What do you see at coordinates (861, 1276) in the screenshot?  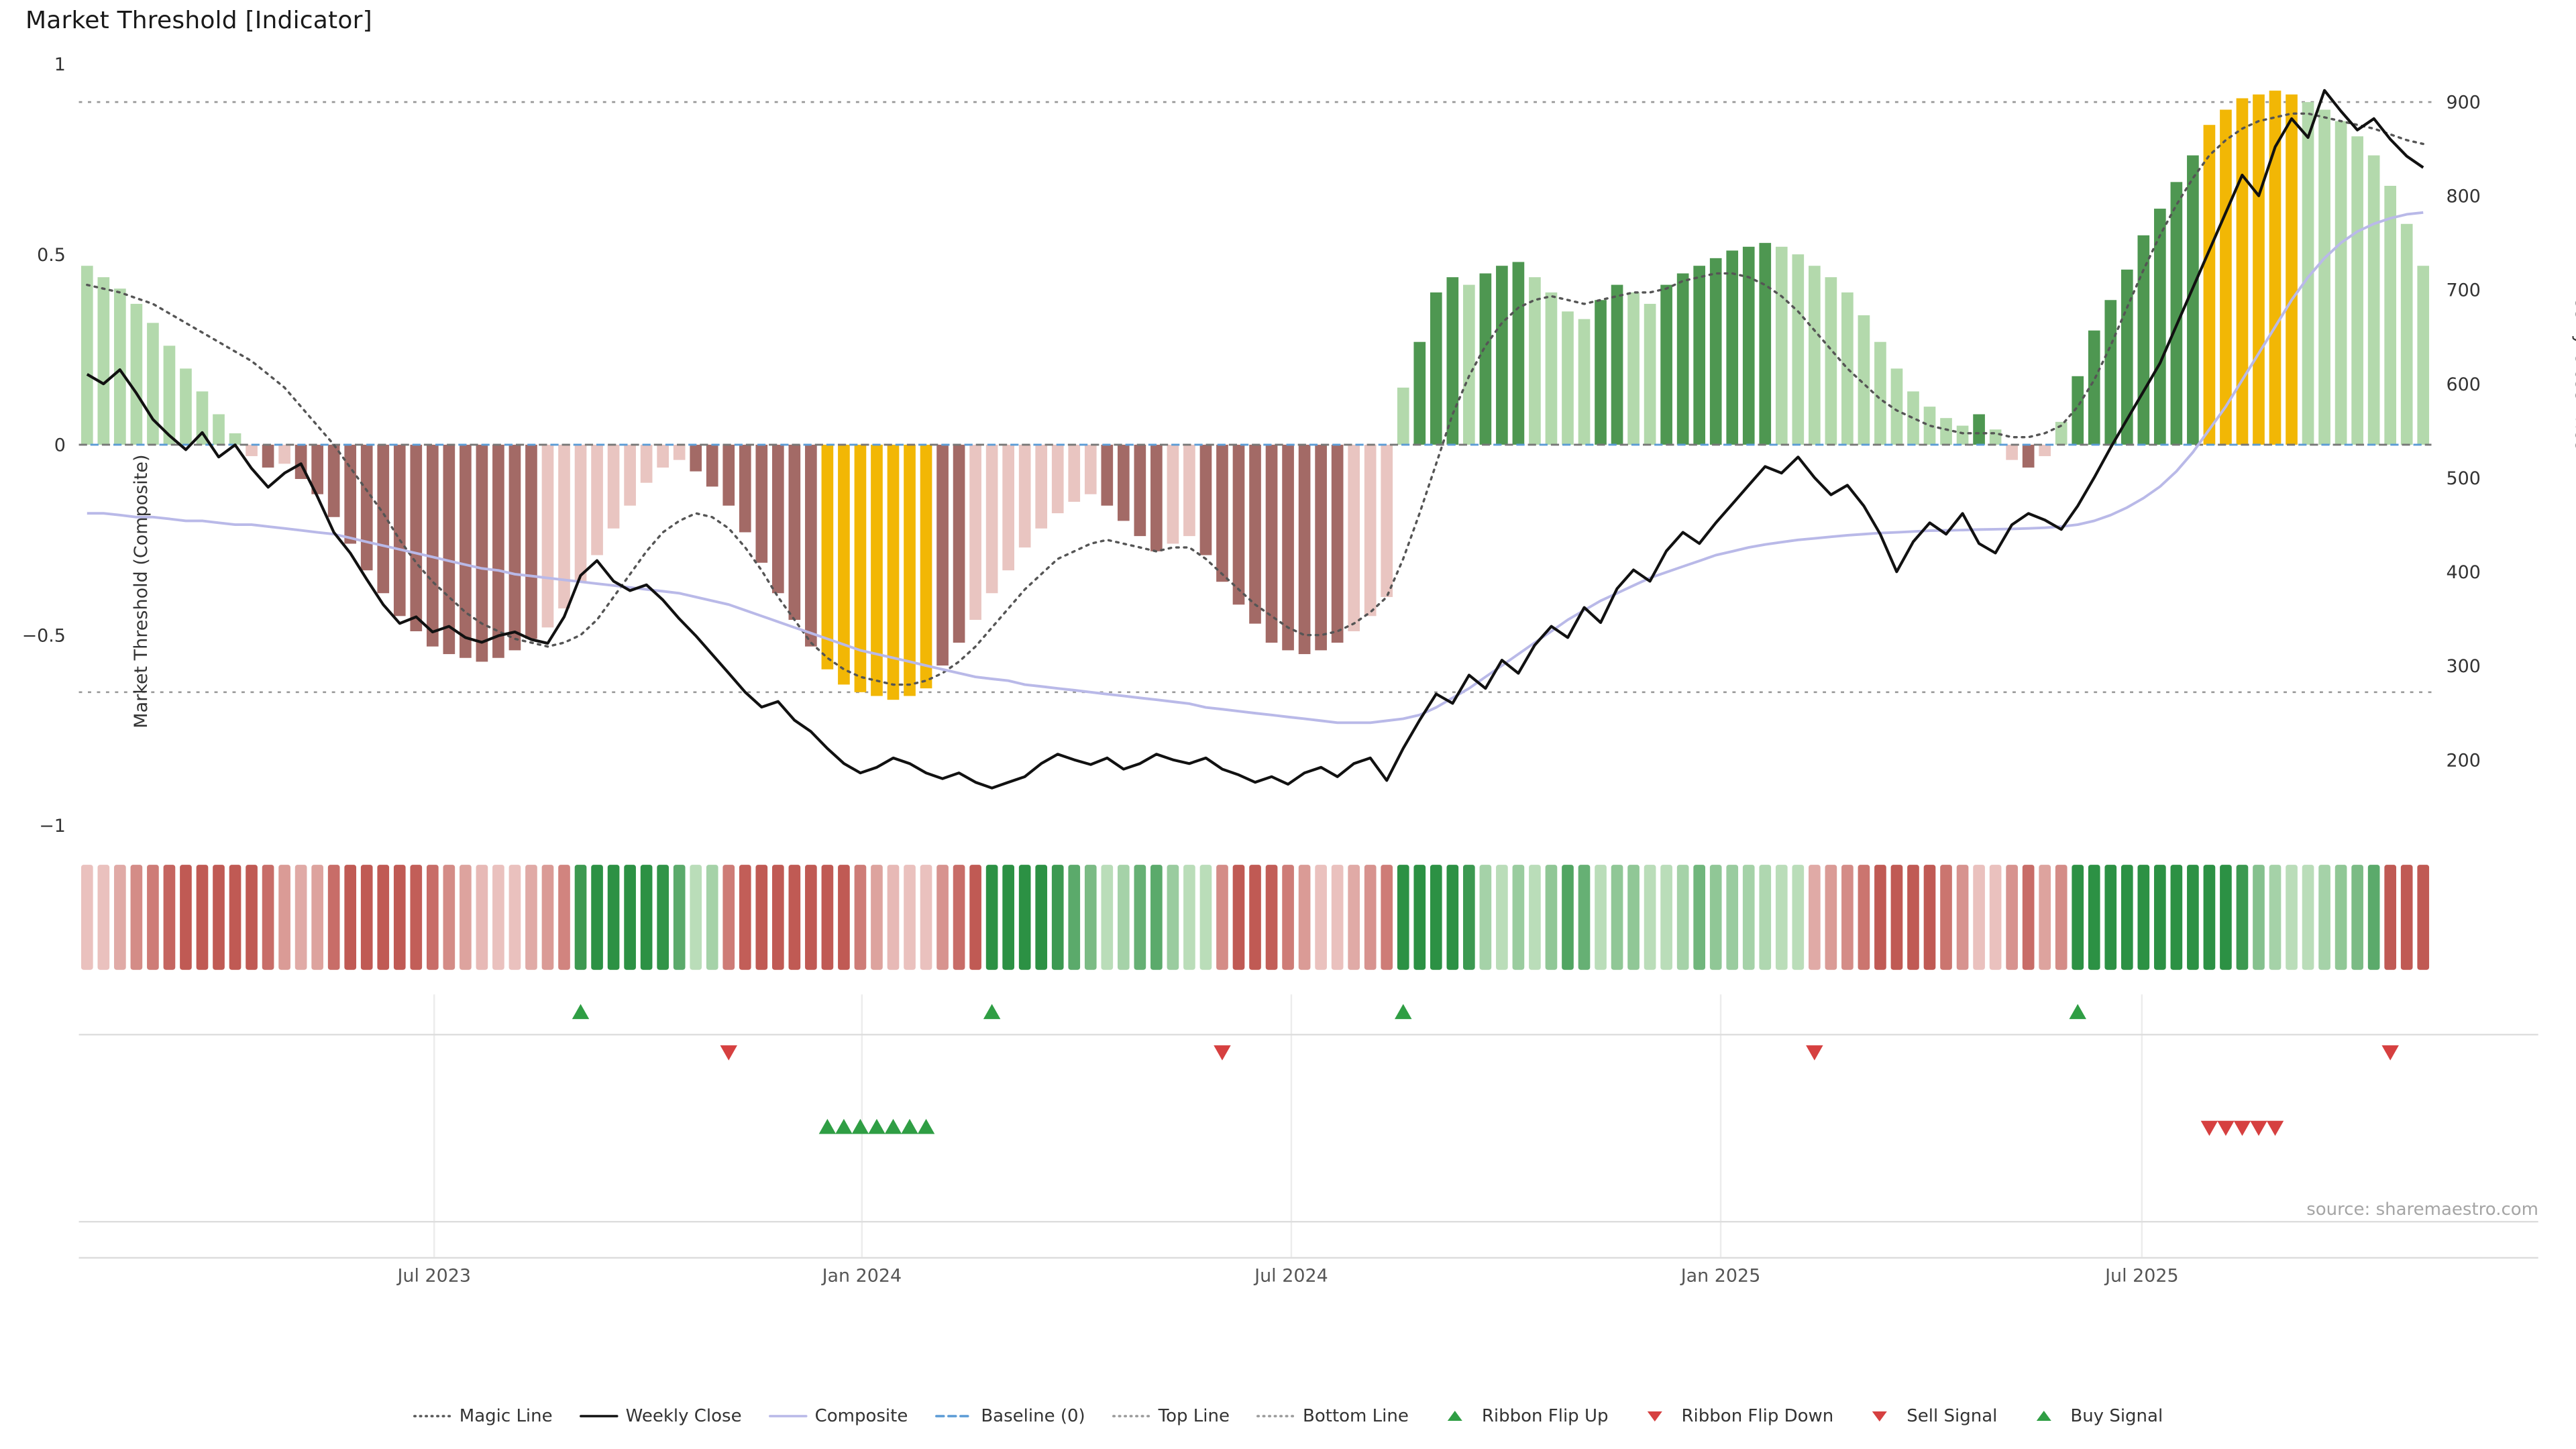 I see `x-axis-tick-label: Jan 2024` at bounding box center [861, 1276].